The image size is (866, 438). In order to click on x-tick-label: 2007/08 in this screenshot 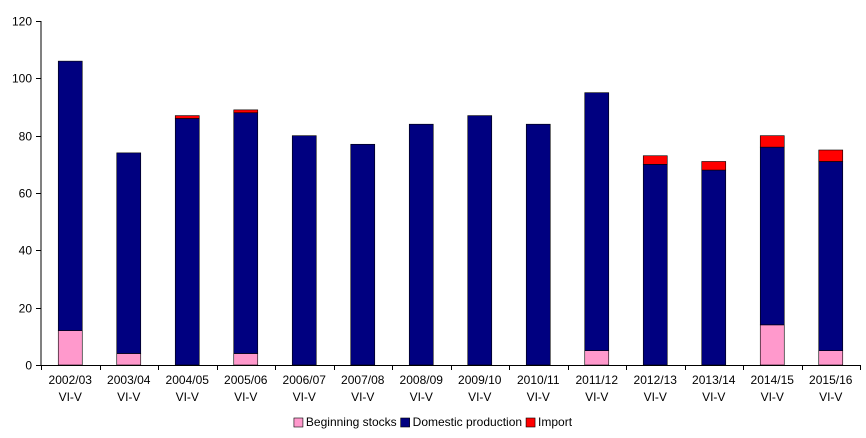, I will do `click(363, 380)`.